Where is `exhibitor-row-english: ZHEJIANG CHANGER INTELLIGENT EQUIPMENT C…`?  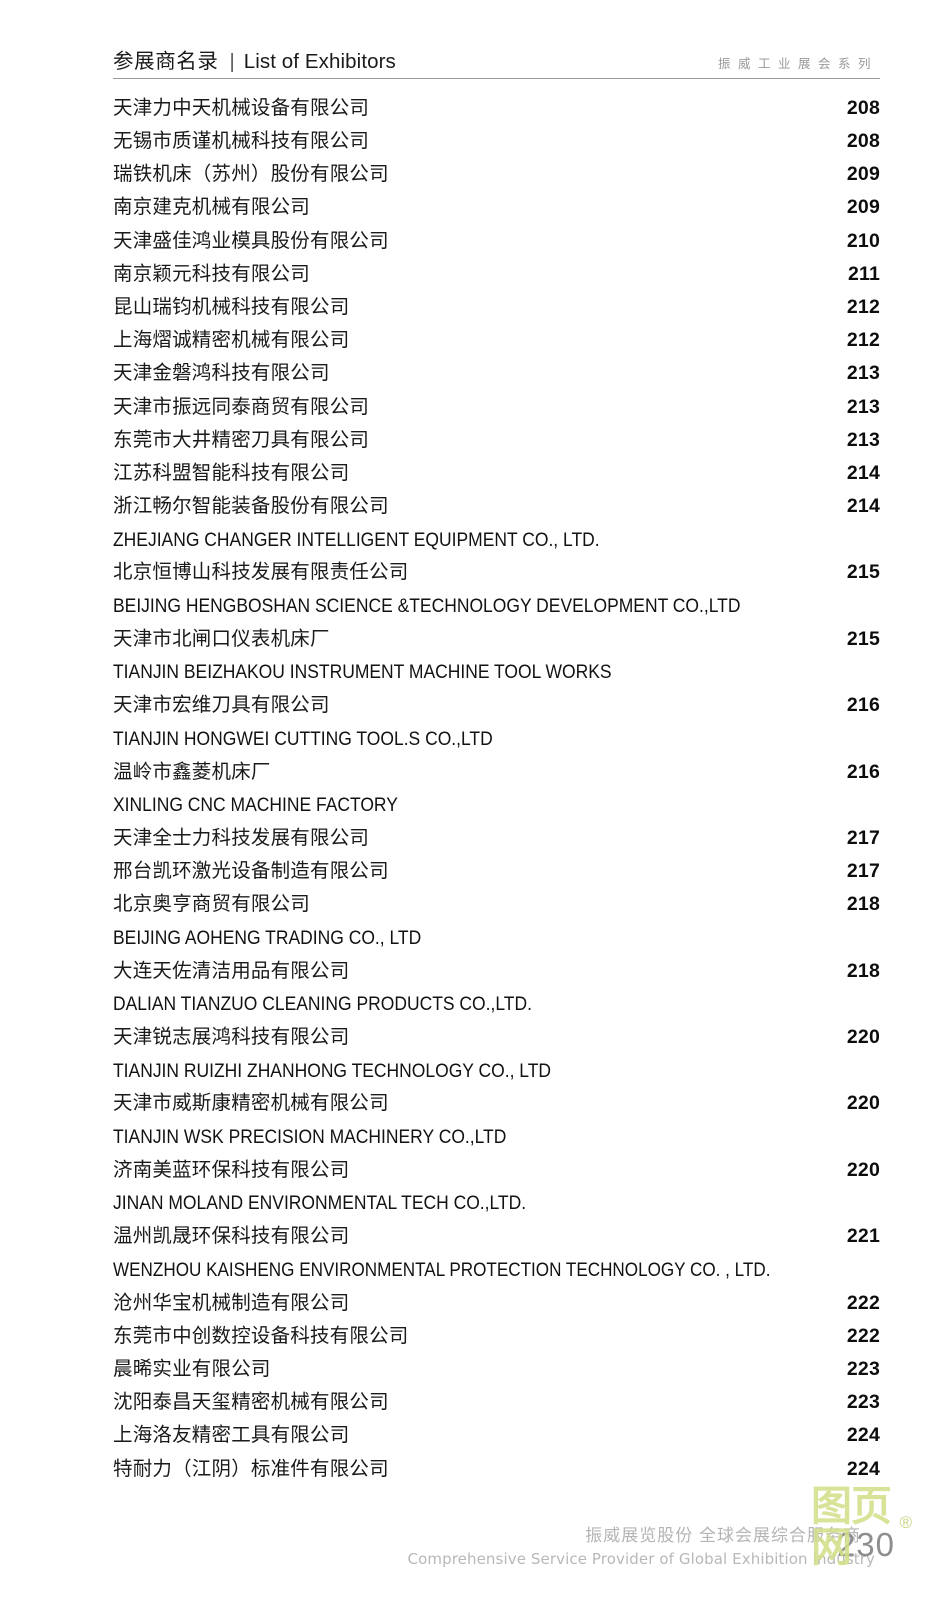
exhibitor-row-english: ZHEJIANG CHANGER INTELLIGENT EQUIPMENT C… is located at coordinates (496, 539).